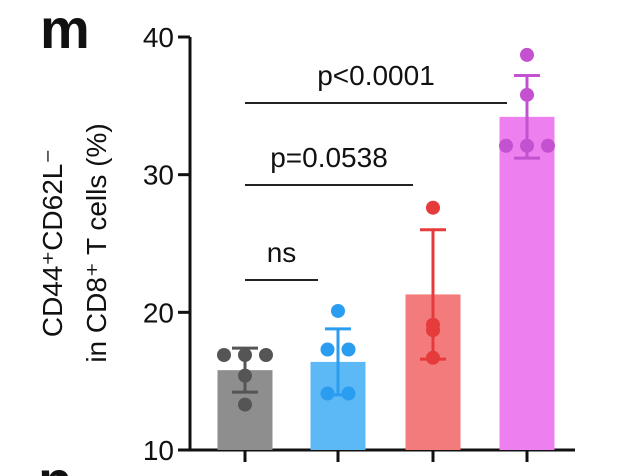 This screenshot has width=618, height=476. What do you see at coordinates (158, 450) in the screenshot?
I see `y-tick-label: 10` at bounding box center [158, 450].